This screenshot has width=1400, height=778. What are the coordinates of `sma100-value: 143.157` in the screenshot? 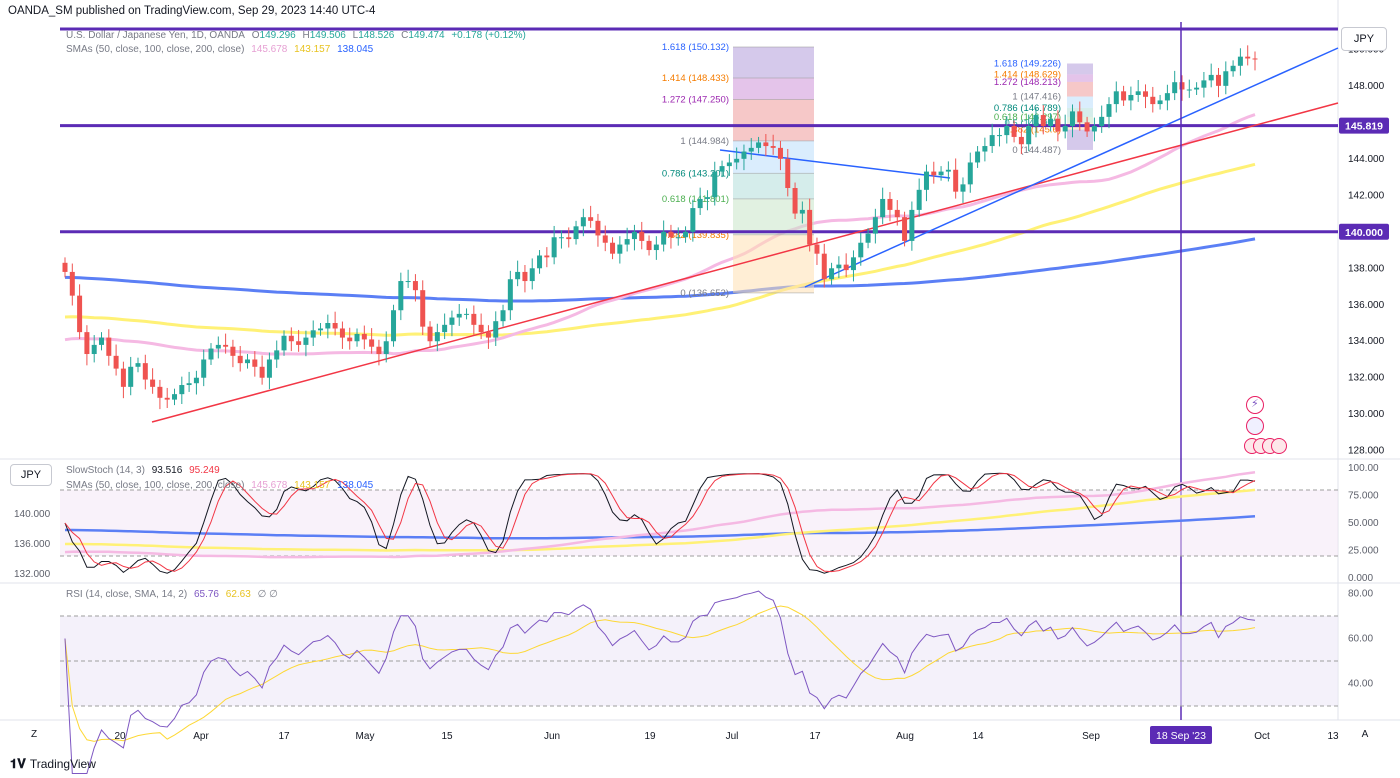 It's located at (312, 49).